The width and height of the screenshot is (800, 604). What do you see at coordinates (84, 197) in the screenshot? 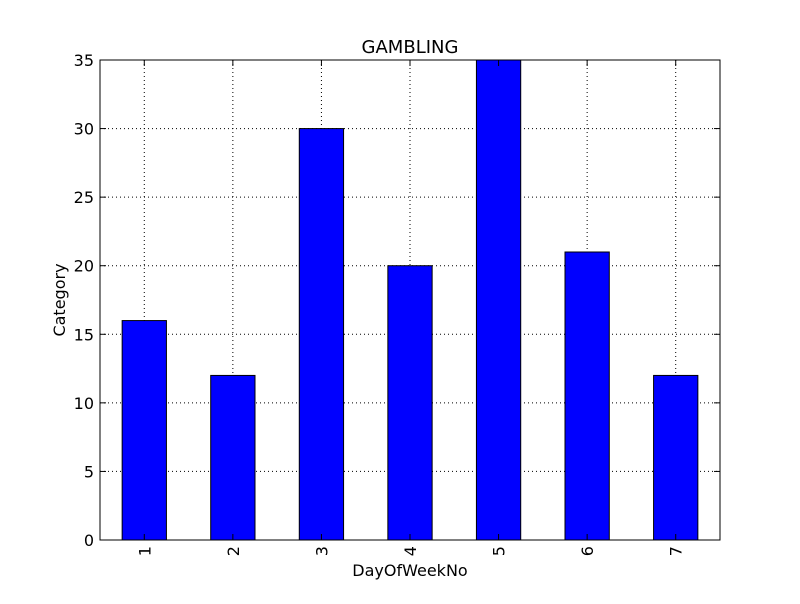
I see `y-tick-label: 25` at bounding box center [84, 197].